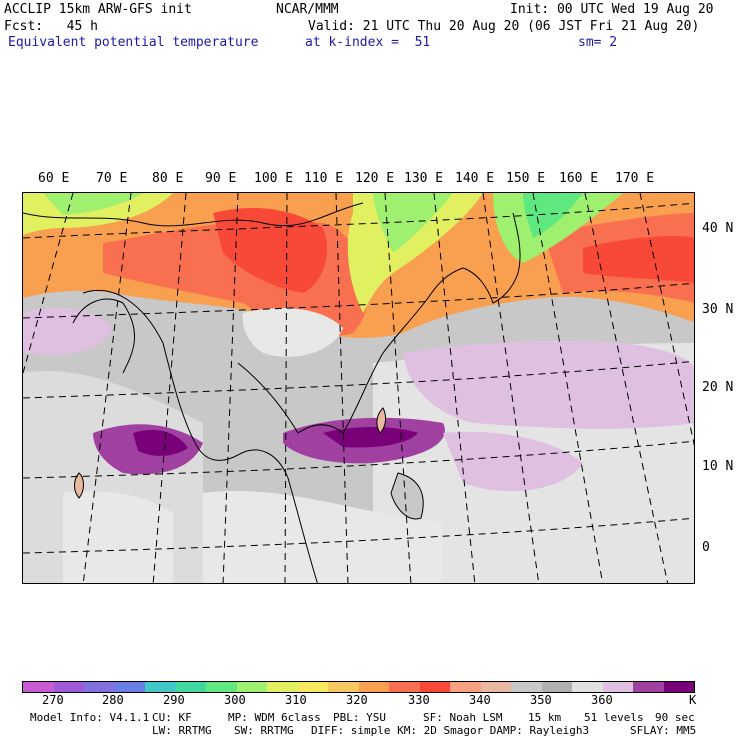 The image size is (740, 740). I want to click on resolution: 15 km, so click(545, 717).